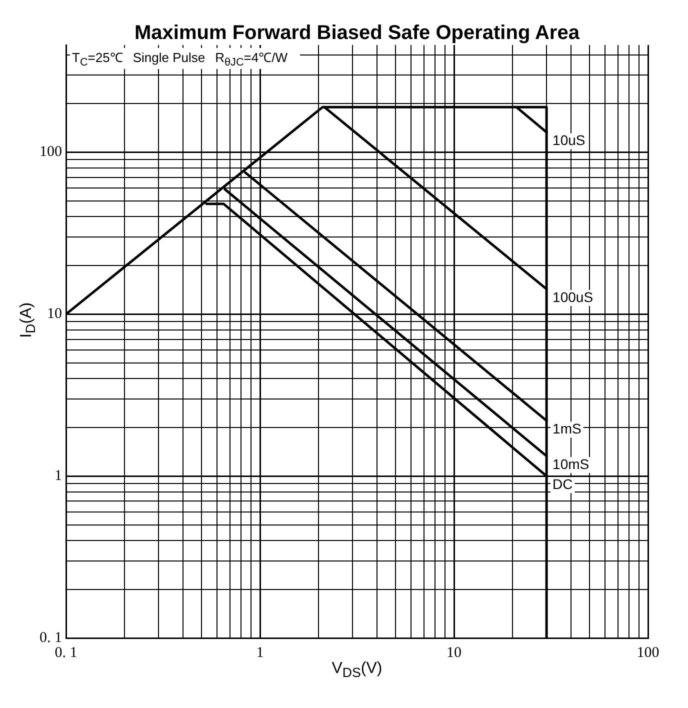 The image size is (688, 708). Describe the element at coordinates (51, 152) in the screenshot. I see `y-tick-label: 100` at that location.